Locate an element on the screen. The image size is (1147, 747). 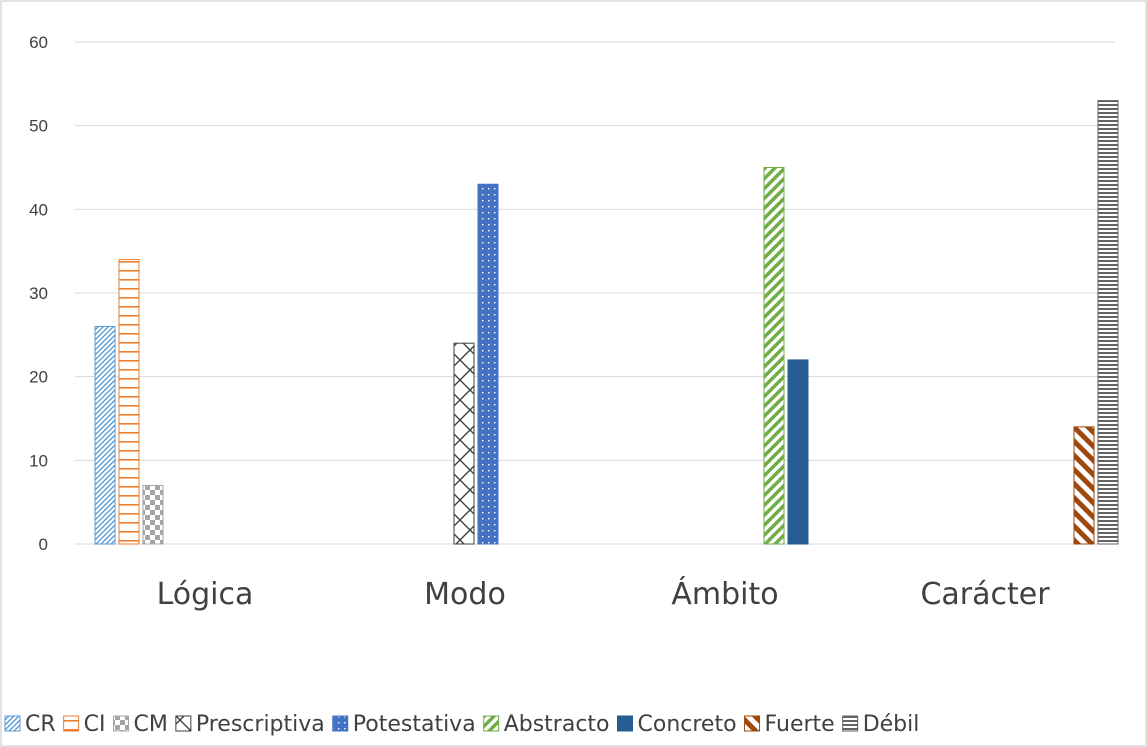
legend-label-ci: CI is located at coordinates (95, 724).